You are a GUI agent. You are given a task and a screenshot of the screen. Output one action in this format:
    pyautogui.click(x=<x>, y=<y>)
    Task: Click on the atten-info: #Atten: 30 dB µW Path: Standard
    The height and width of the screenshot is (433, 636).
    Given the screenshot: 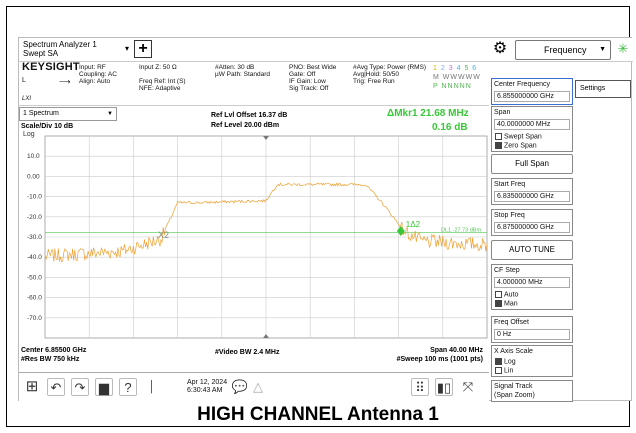 What is the action you would take?
    pyautogui.click(x=243, y=71)
    